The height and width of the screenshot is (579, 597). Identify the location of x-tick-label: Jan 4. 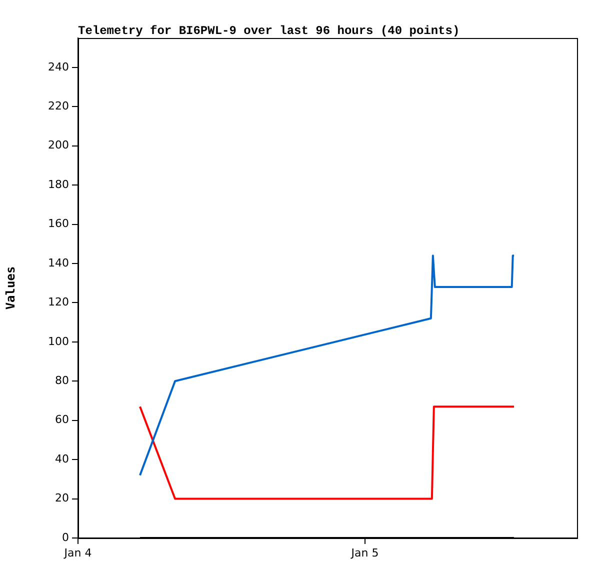
(77, 553).